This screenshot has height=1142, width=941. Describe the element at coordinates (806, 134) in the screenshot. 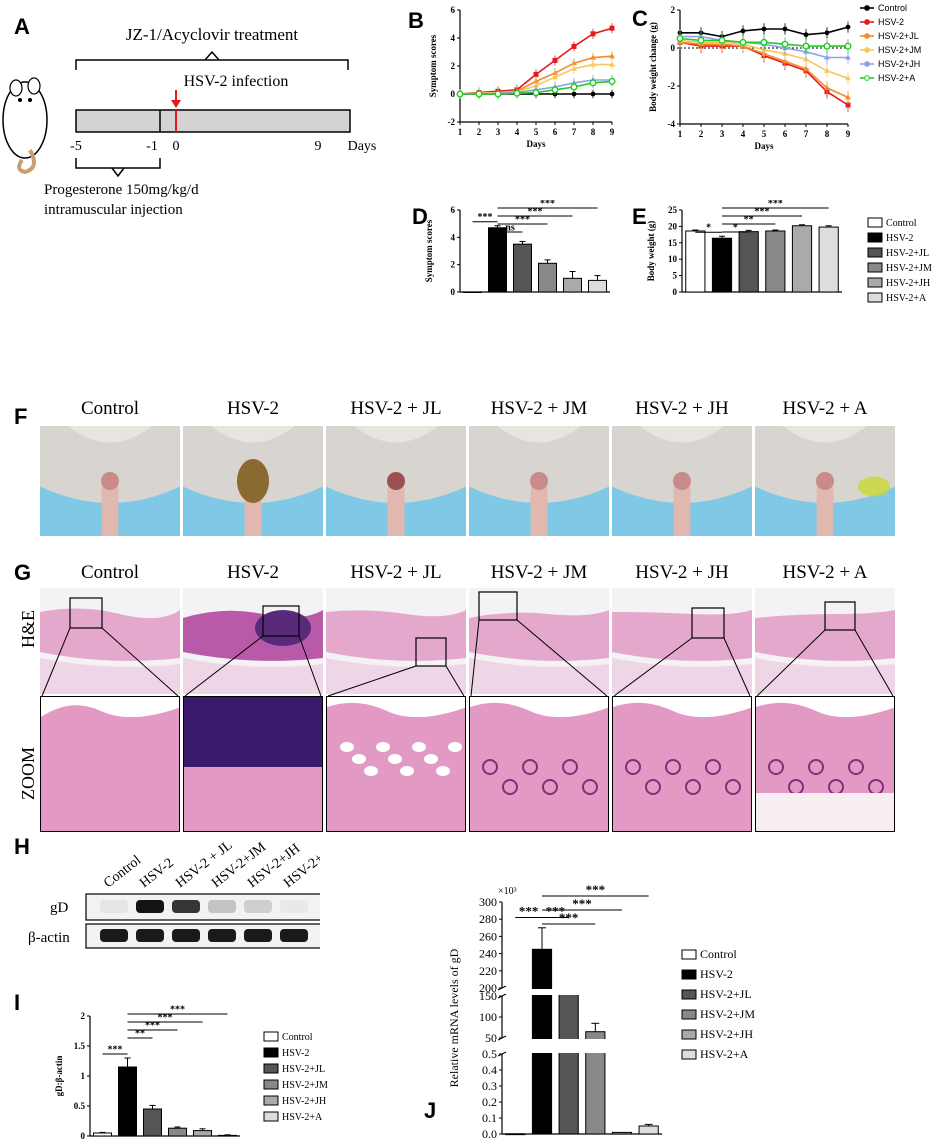

I see `x-tick-label: 7` at that location.